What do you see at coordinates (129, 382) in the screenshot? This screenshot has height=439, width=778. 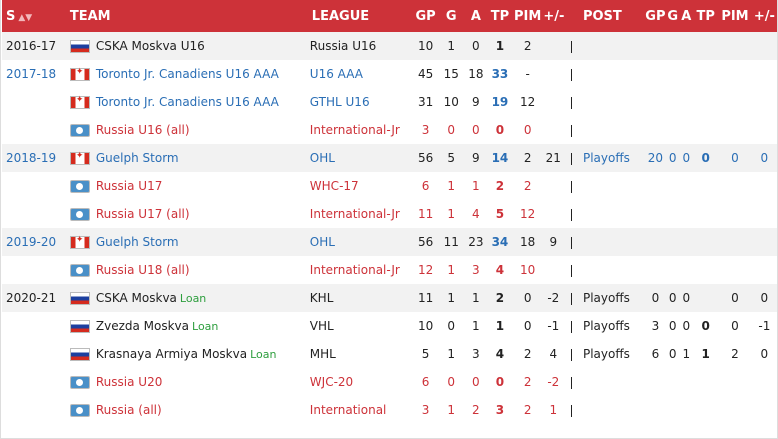 I see `team-link: Russia U20` at bounding box center [129, 382].